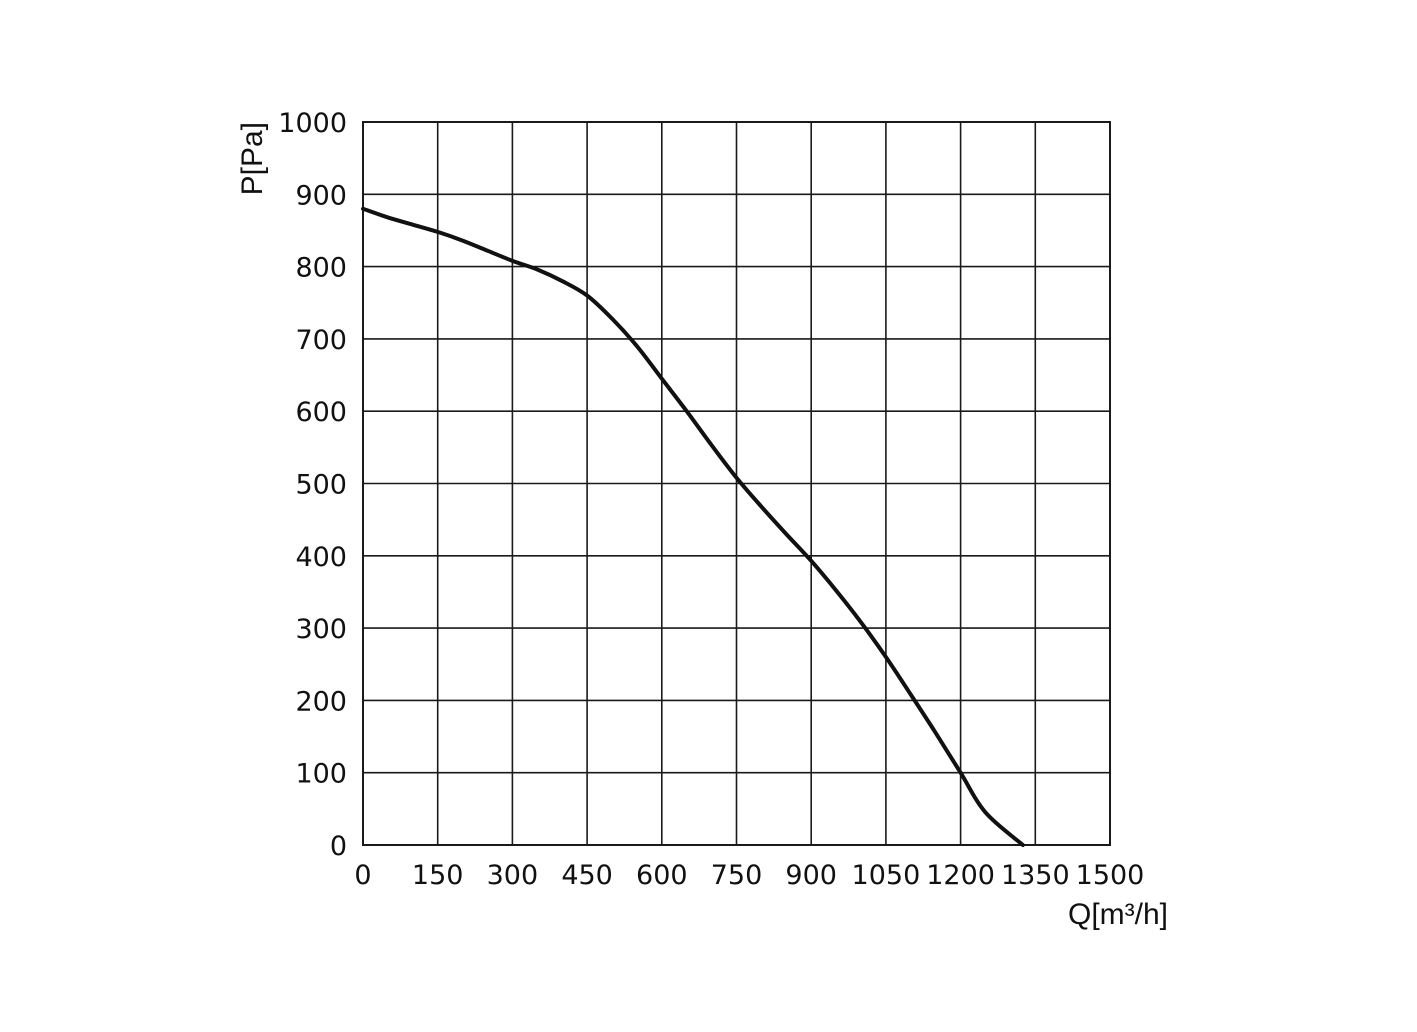 The height and width of the screenshot is (1032, 1417). What do you see at coordinates (321, 485) in the screenshot?
I see `y-tick-label: 500` at bounding box center [321, 485].